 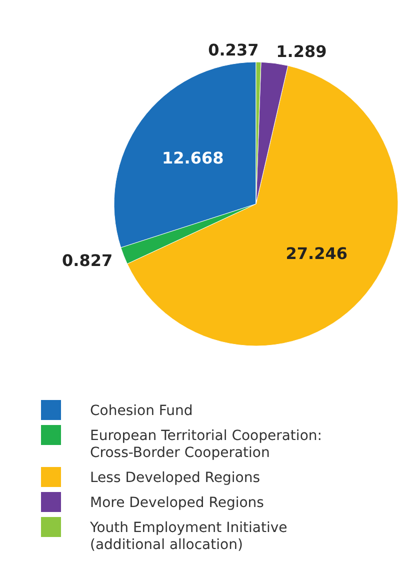 What do you see at coordinates (177, 502) in the screenshot?
I see `legend-label: More Developed Regions` at bounding box center [177, 502].